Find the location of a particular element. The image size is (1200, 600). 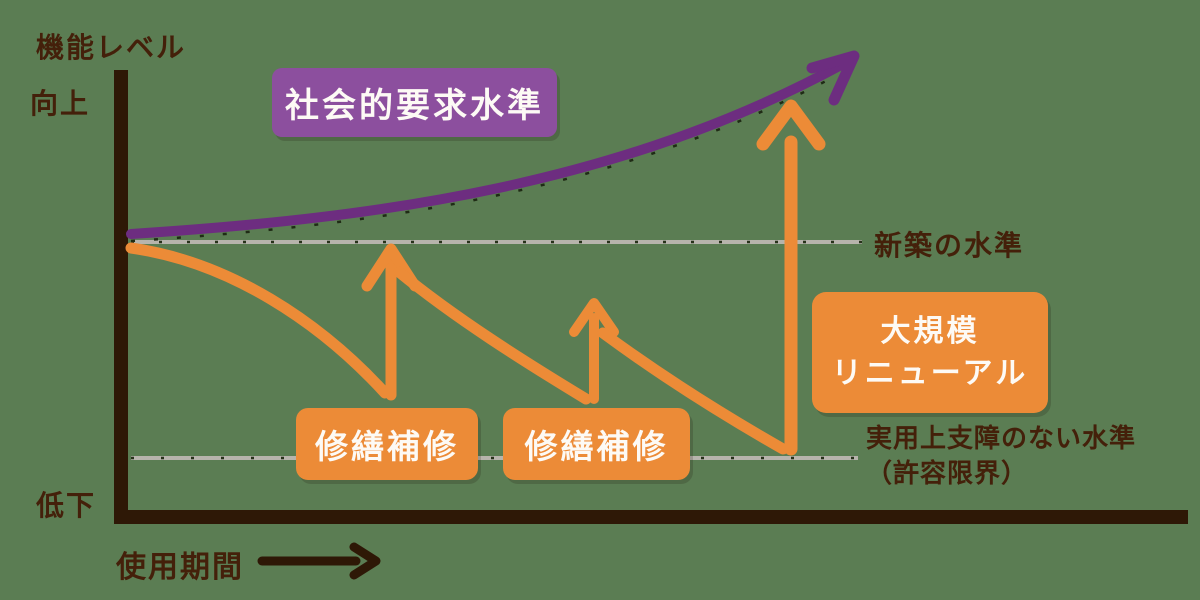

repair-label-left: 修繕補修 is located at coordinates (387, 446).